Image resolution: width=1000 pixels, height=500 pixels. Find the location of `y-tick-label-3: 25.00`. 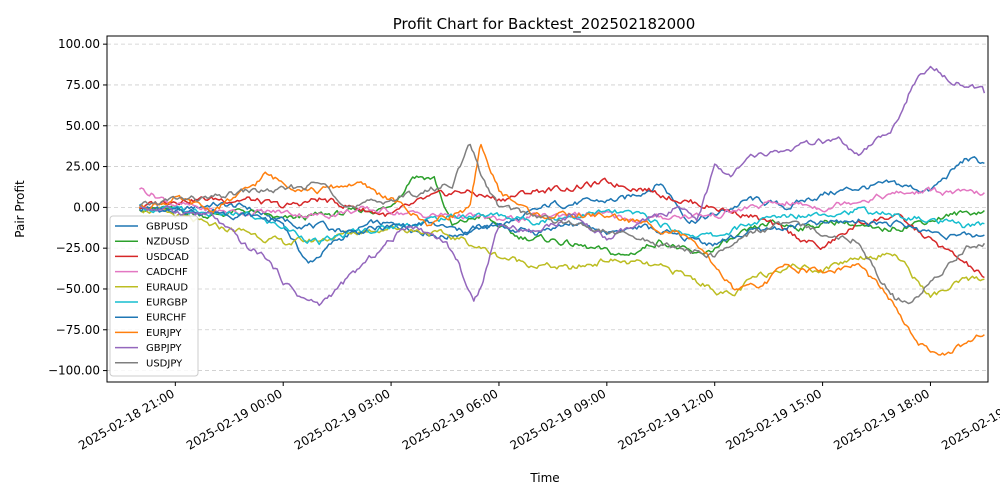

y-tick-label-3: 25.00 is located at coordinates (83, 167).